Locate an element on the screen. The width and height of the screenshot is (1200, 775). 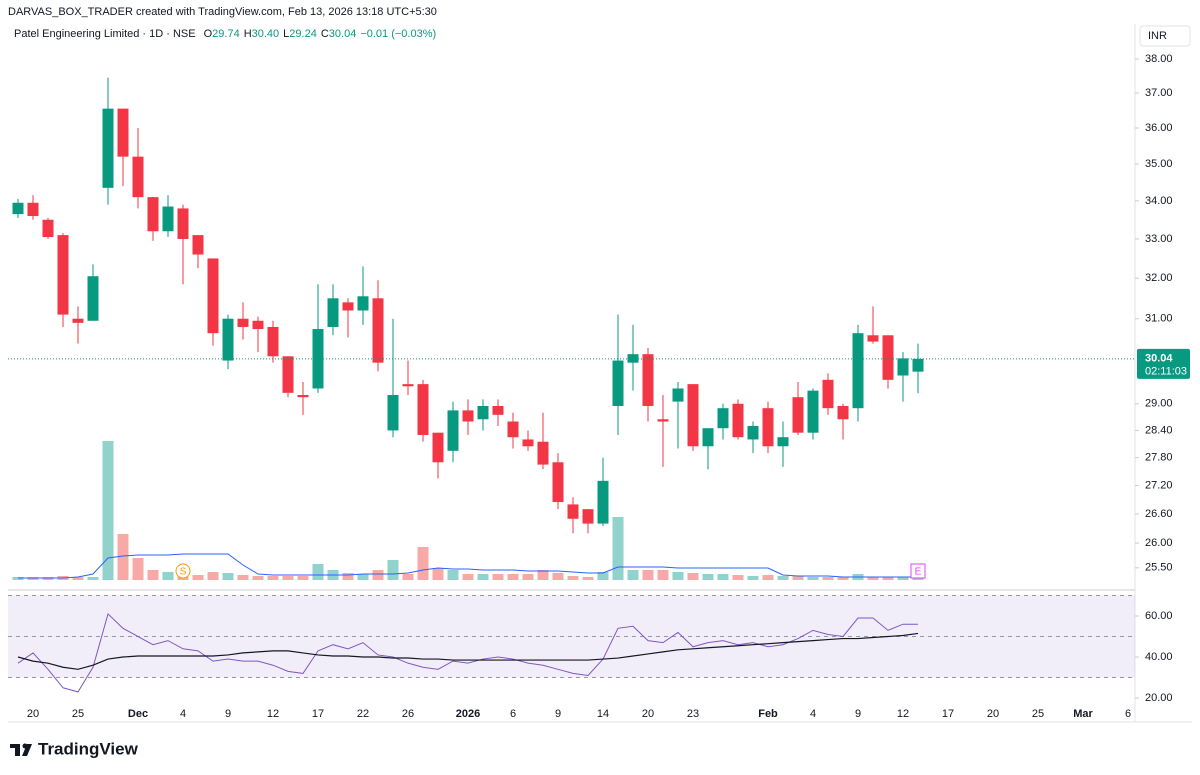
x-tick-label: 6 is located at coordinates (1128, 714).